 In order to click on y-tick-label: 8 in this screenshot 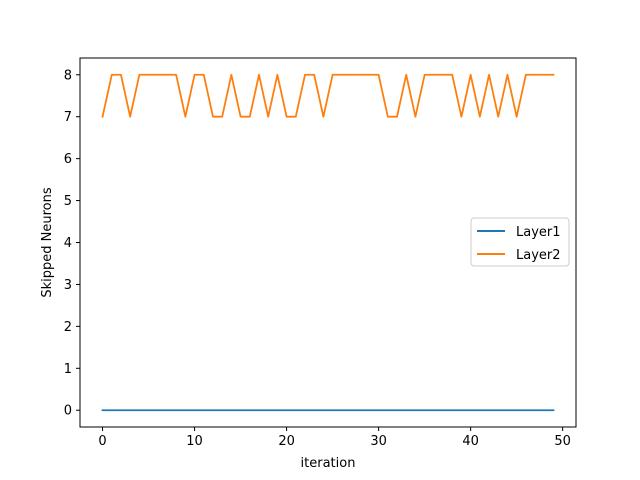, I will do `click(68, 75)`.